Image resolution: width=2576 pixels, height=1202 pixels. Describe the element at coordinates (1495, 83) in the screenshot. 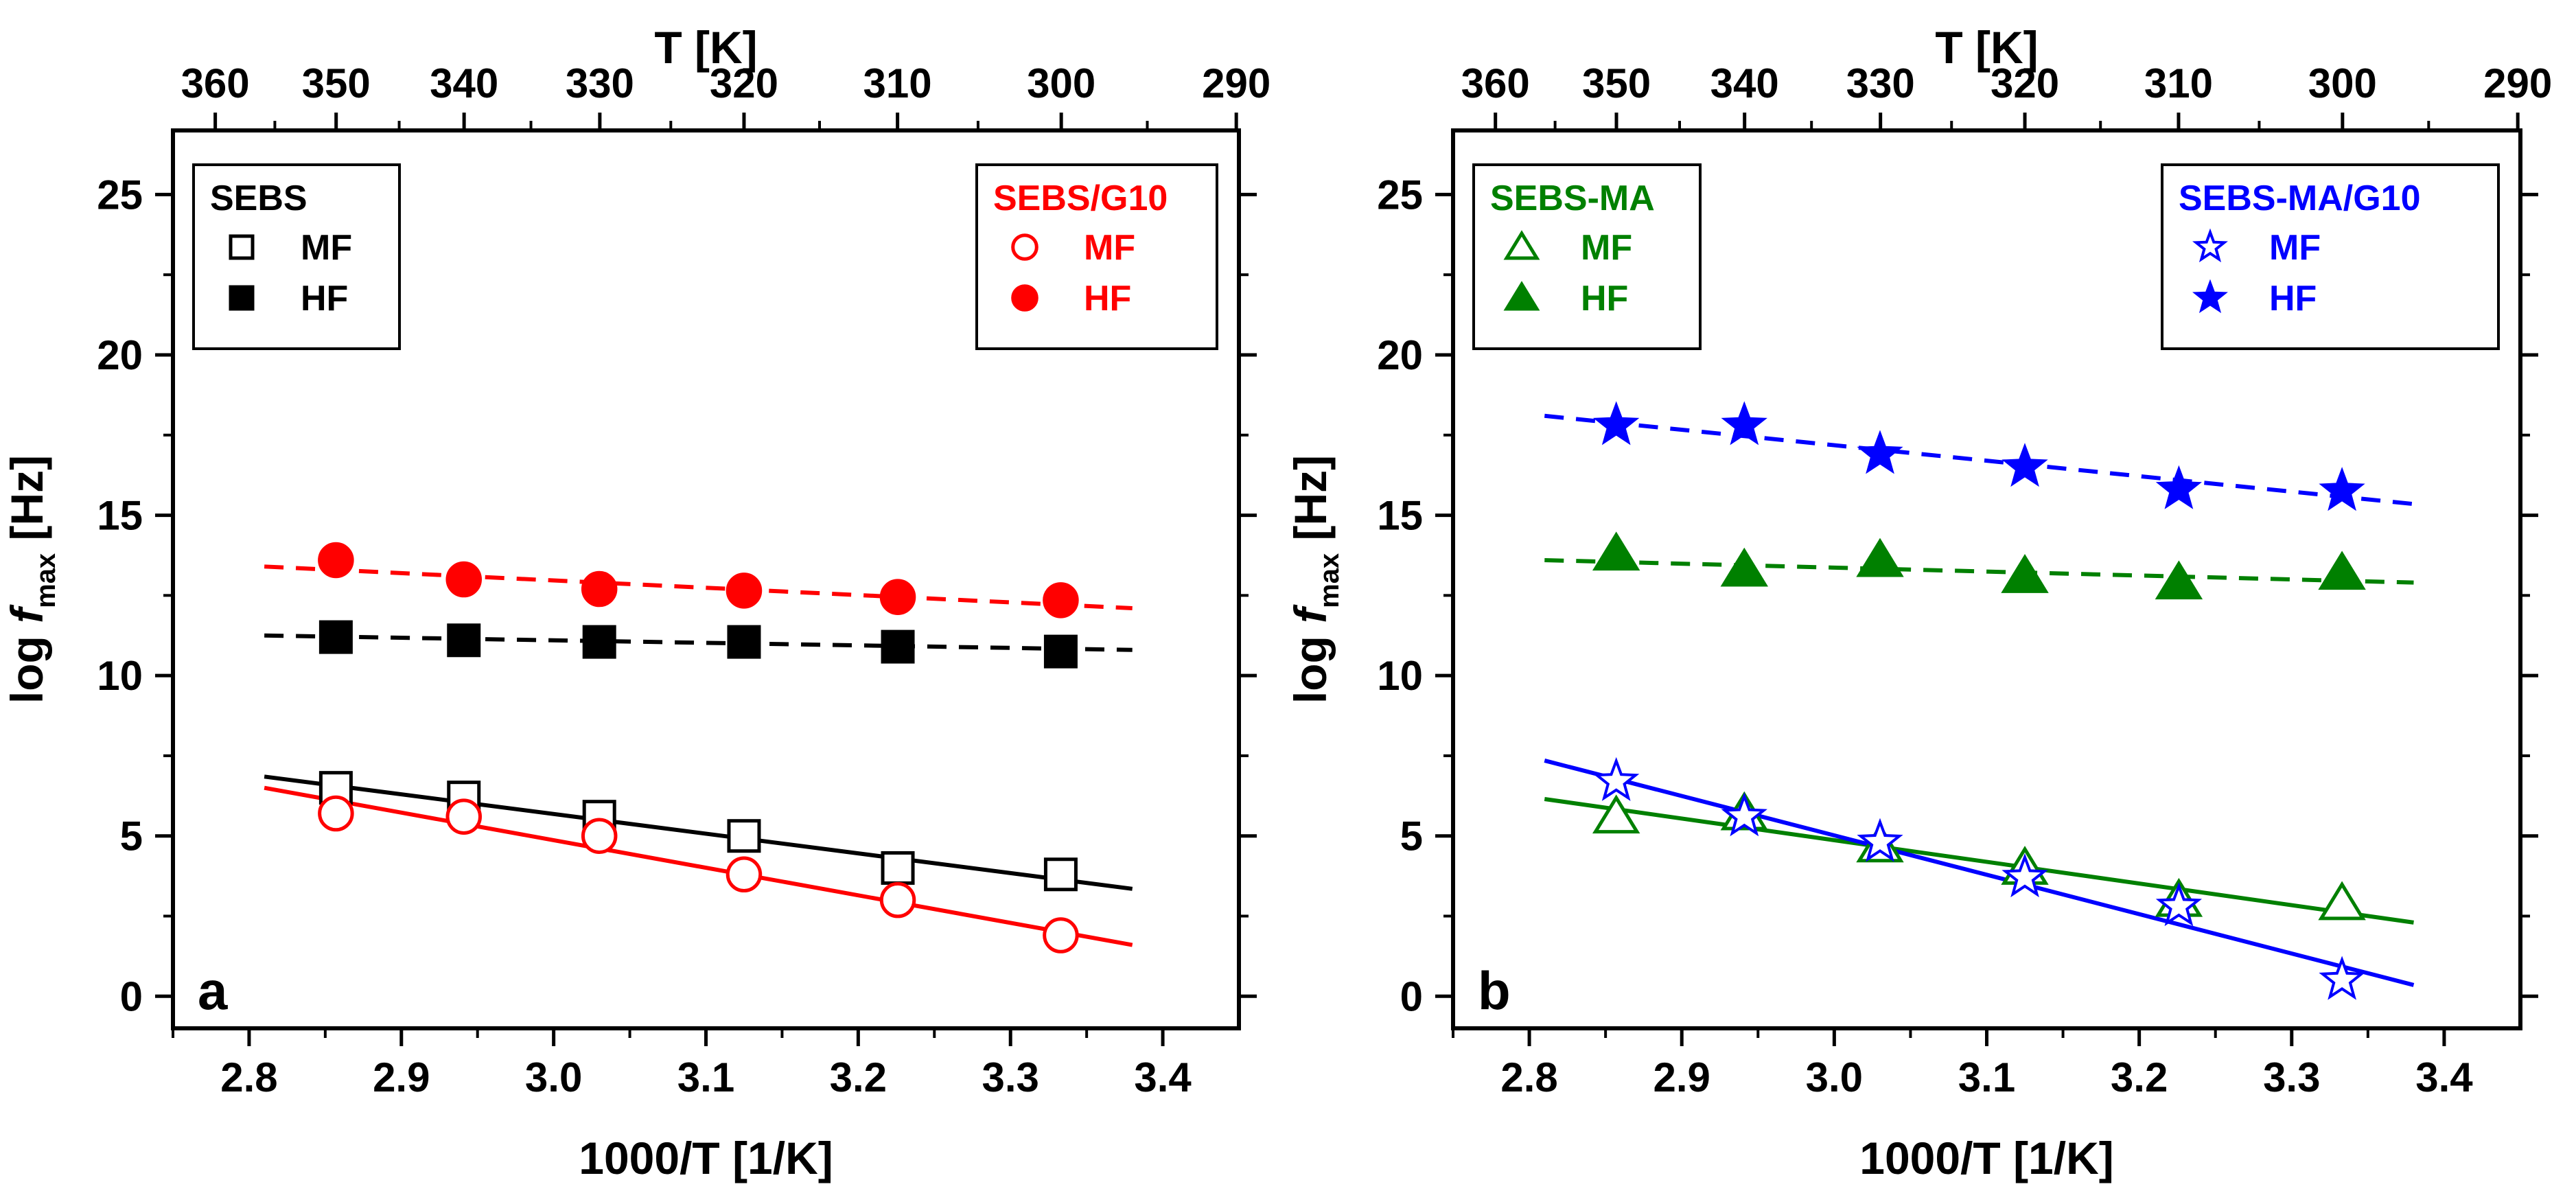

I see `panel-b-top-tick-label: 360` at that location.